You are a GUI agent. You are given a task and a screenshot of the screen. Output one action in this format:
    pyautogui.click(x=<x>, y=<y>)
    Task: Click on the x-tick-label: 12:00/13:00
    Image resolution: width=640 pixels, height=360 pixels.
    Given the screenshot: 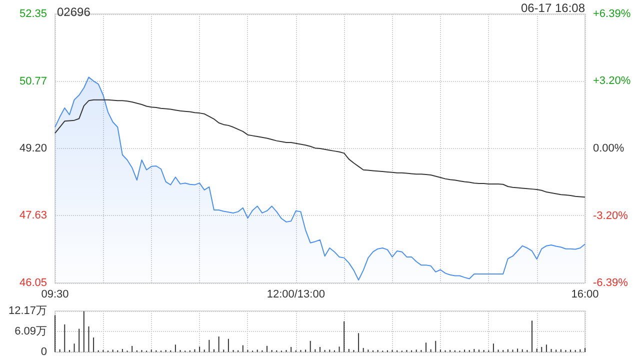 What is the action you would take?
    pyautogui.click(x=295, y=294)
    